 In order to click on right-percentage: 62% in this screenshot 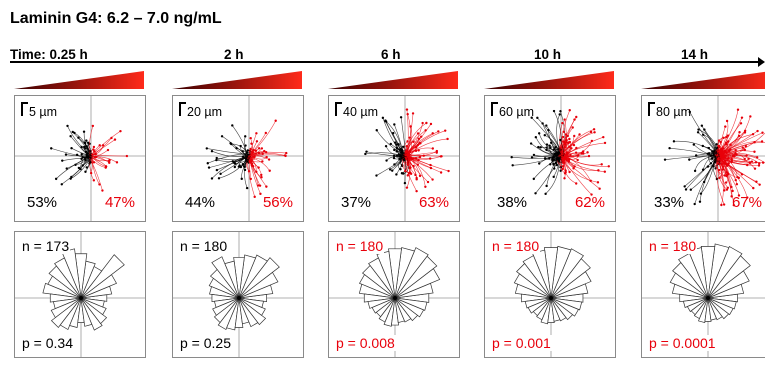, I will do `click(589, 202)`.